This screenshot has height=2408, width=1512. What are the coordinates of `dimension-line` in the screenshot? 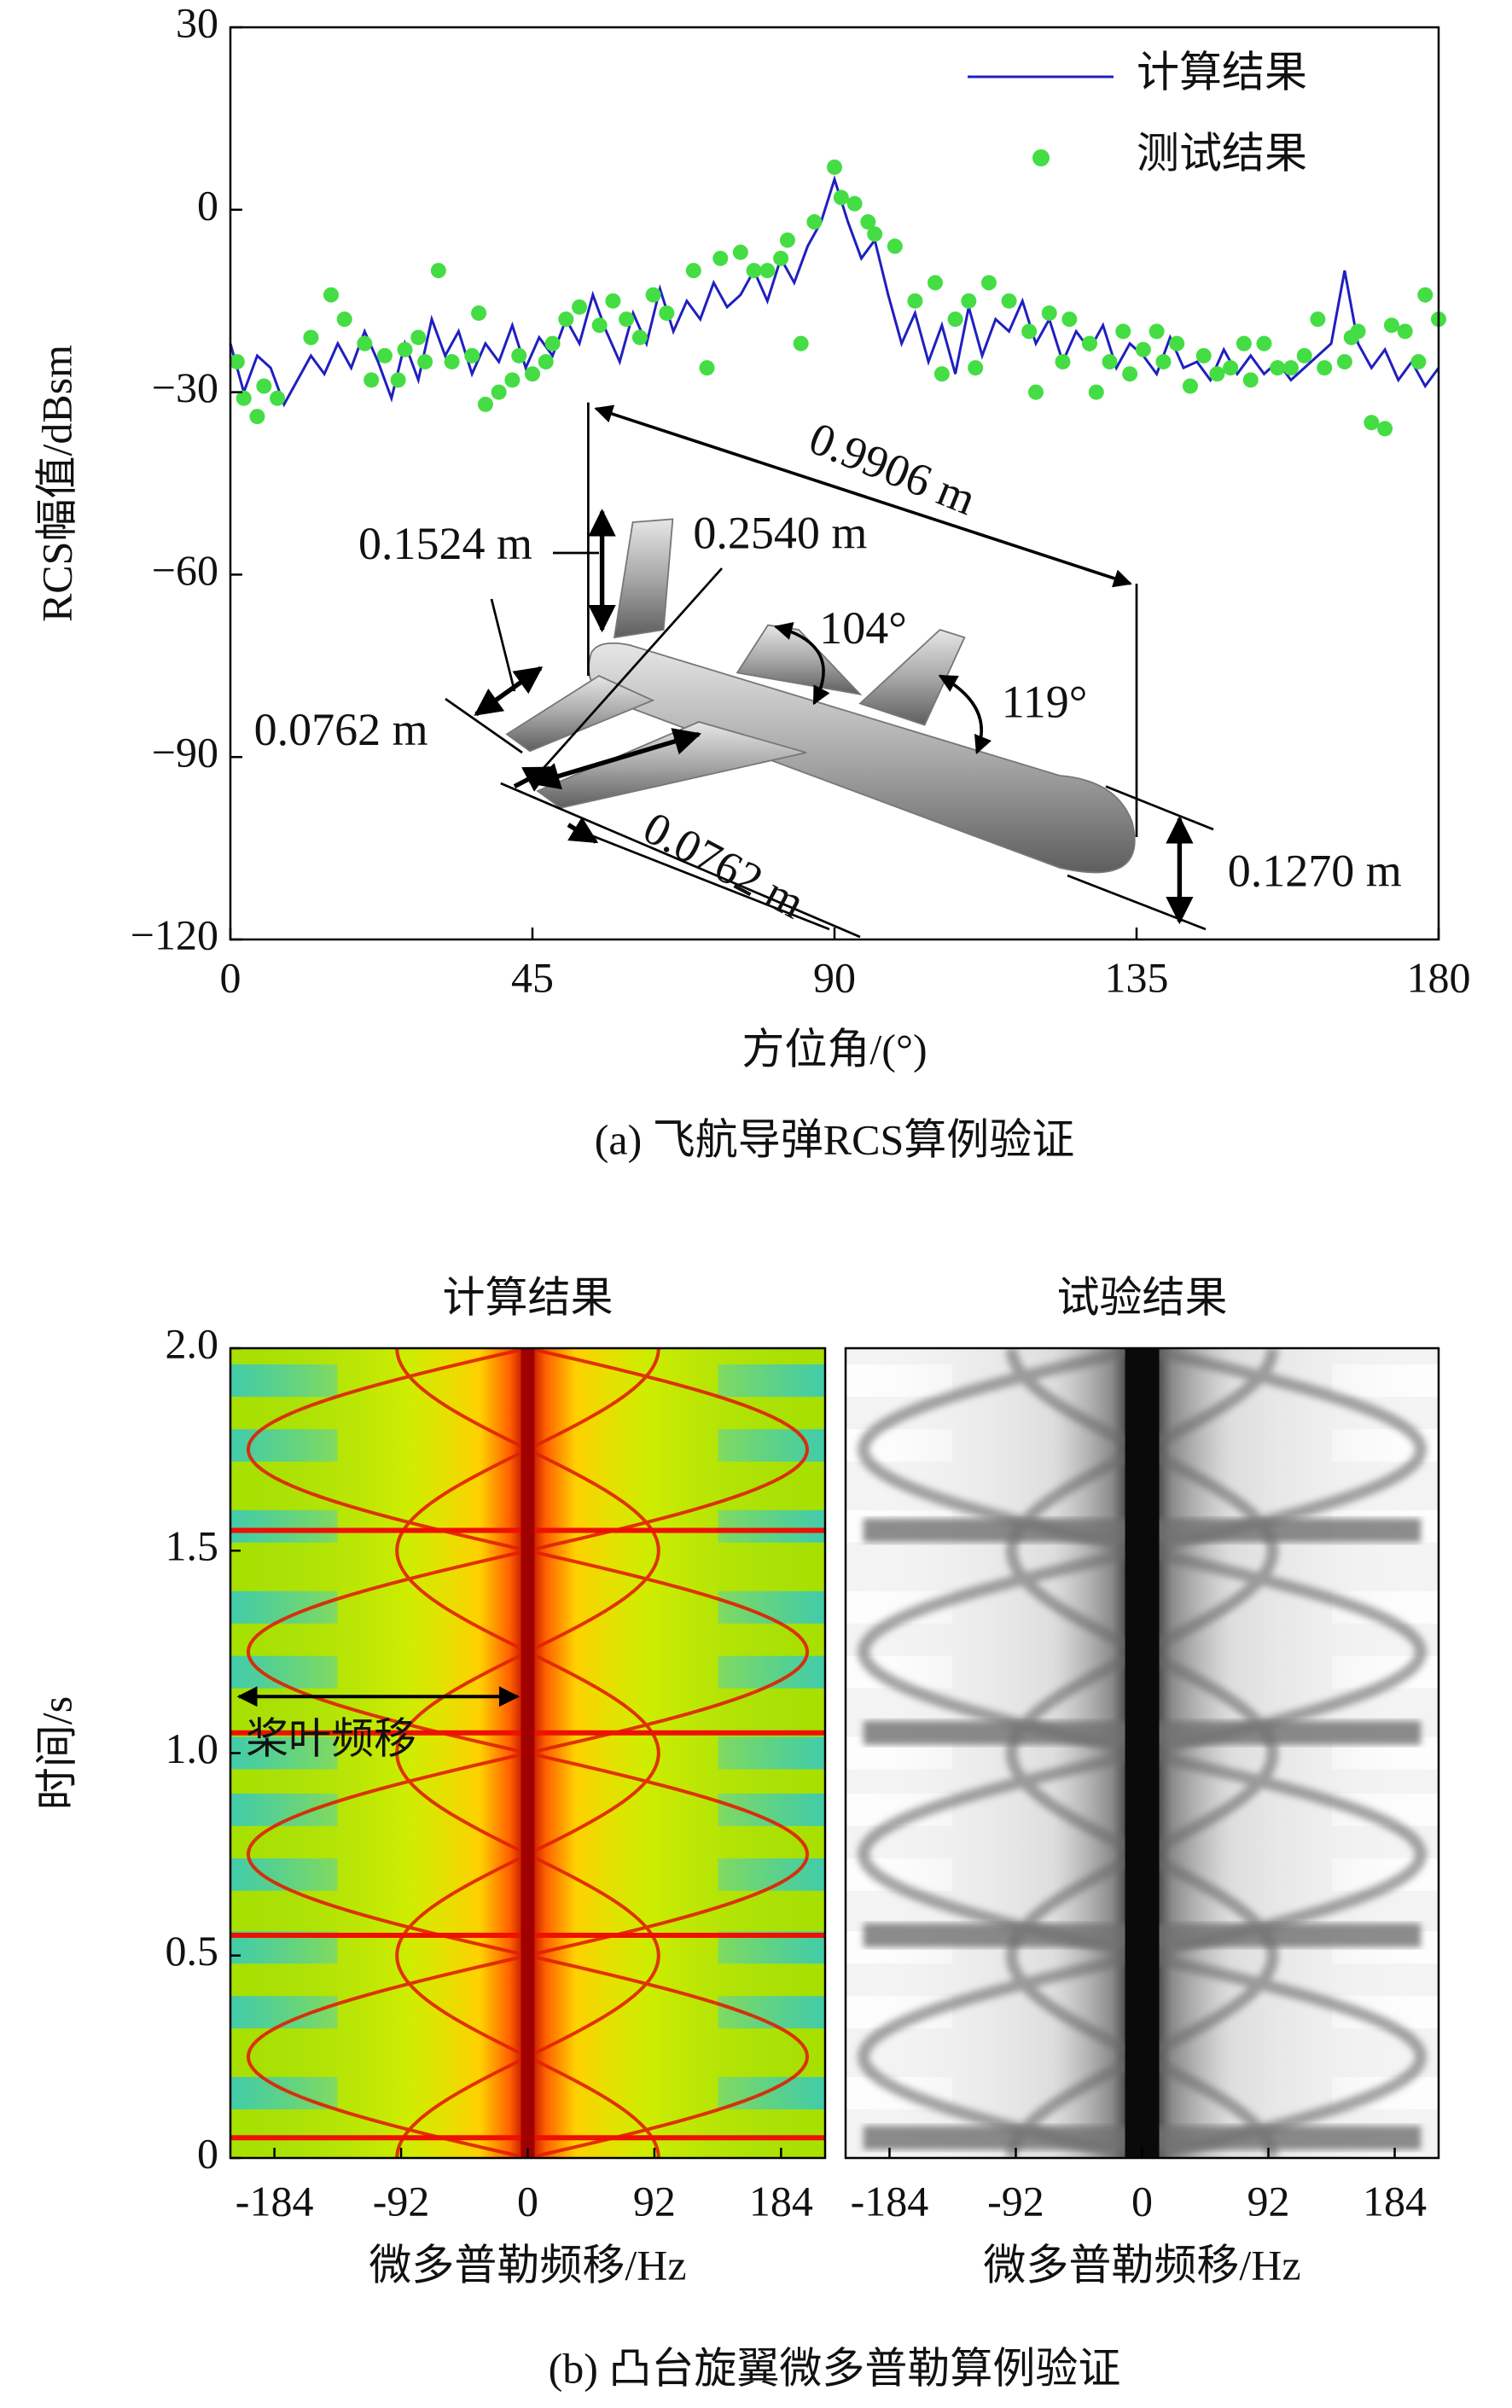 It's located at (702, 880).